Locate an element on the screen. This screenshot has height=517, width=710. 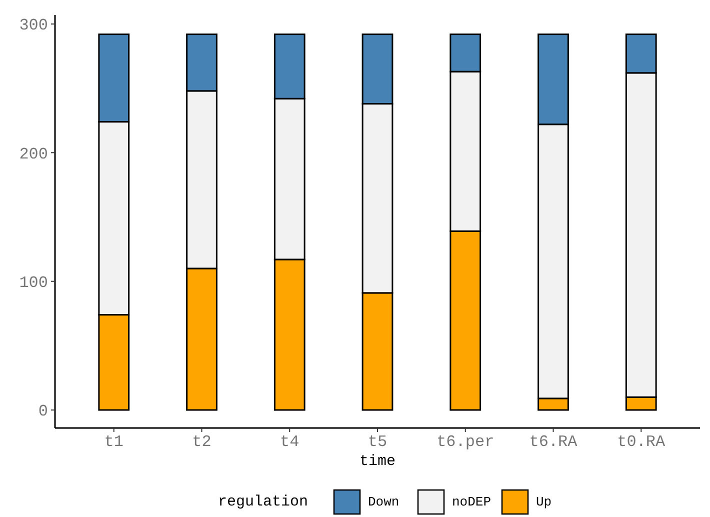
x-tick-label: t5 is located at coordinates (378, 442).